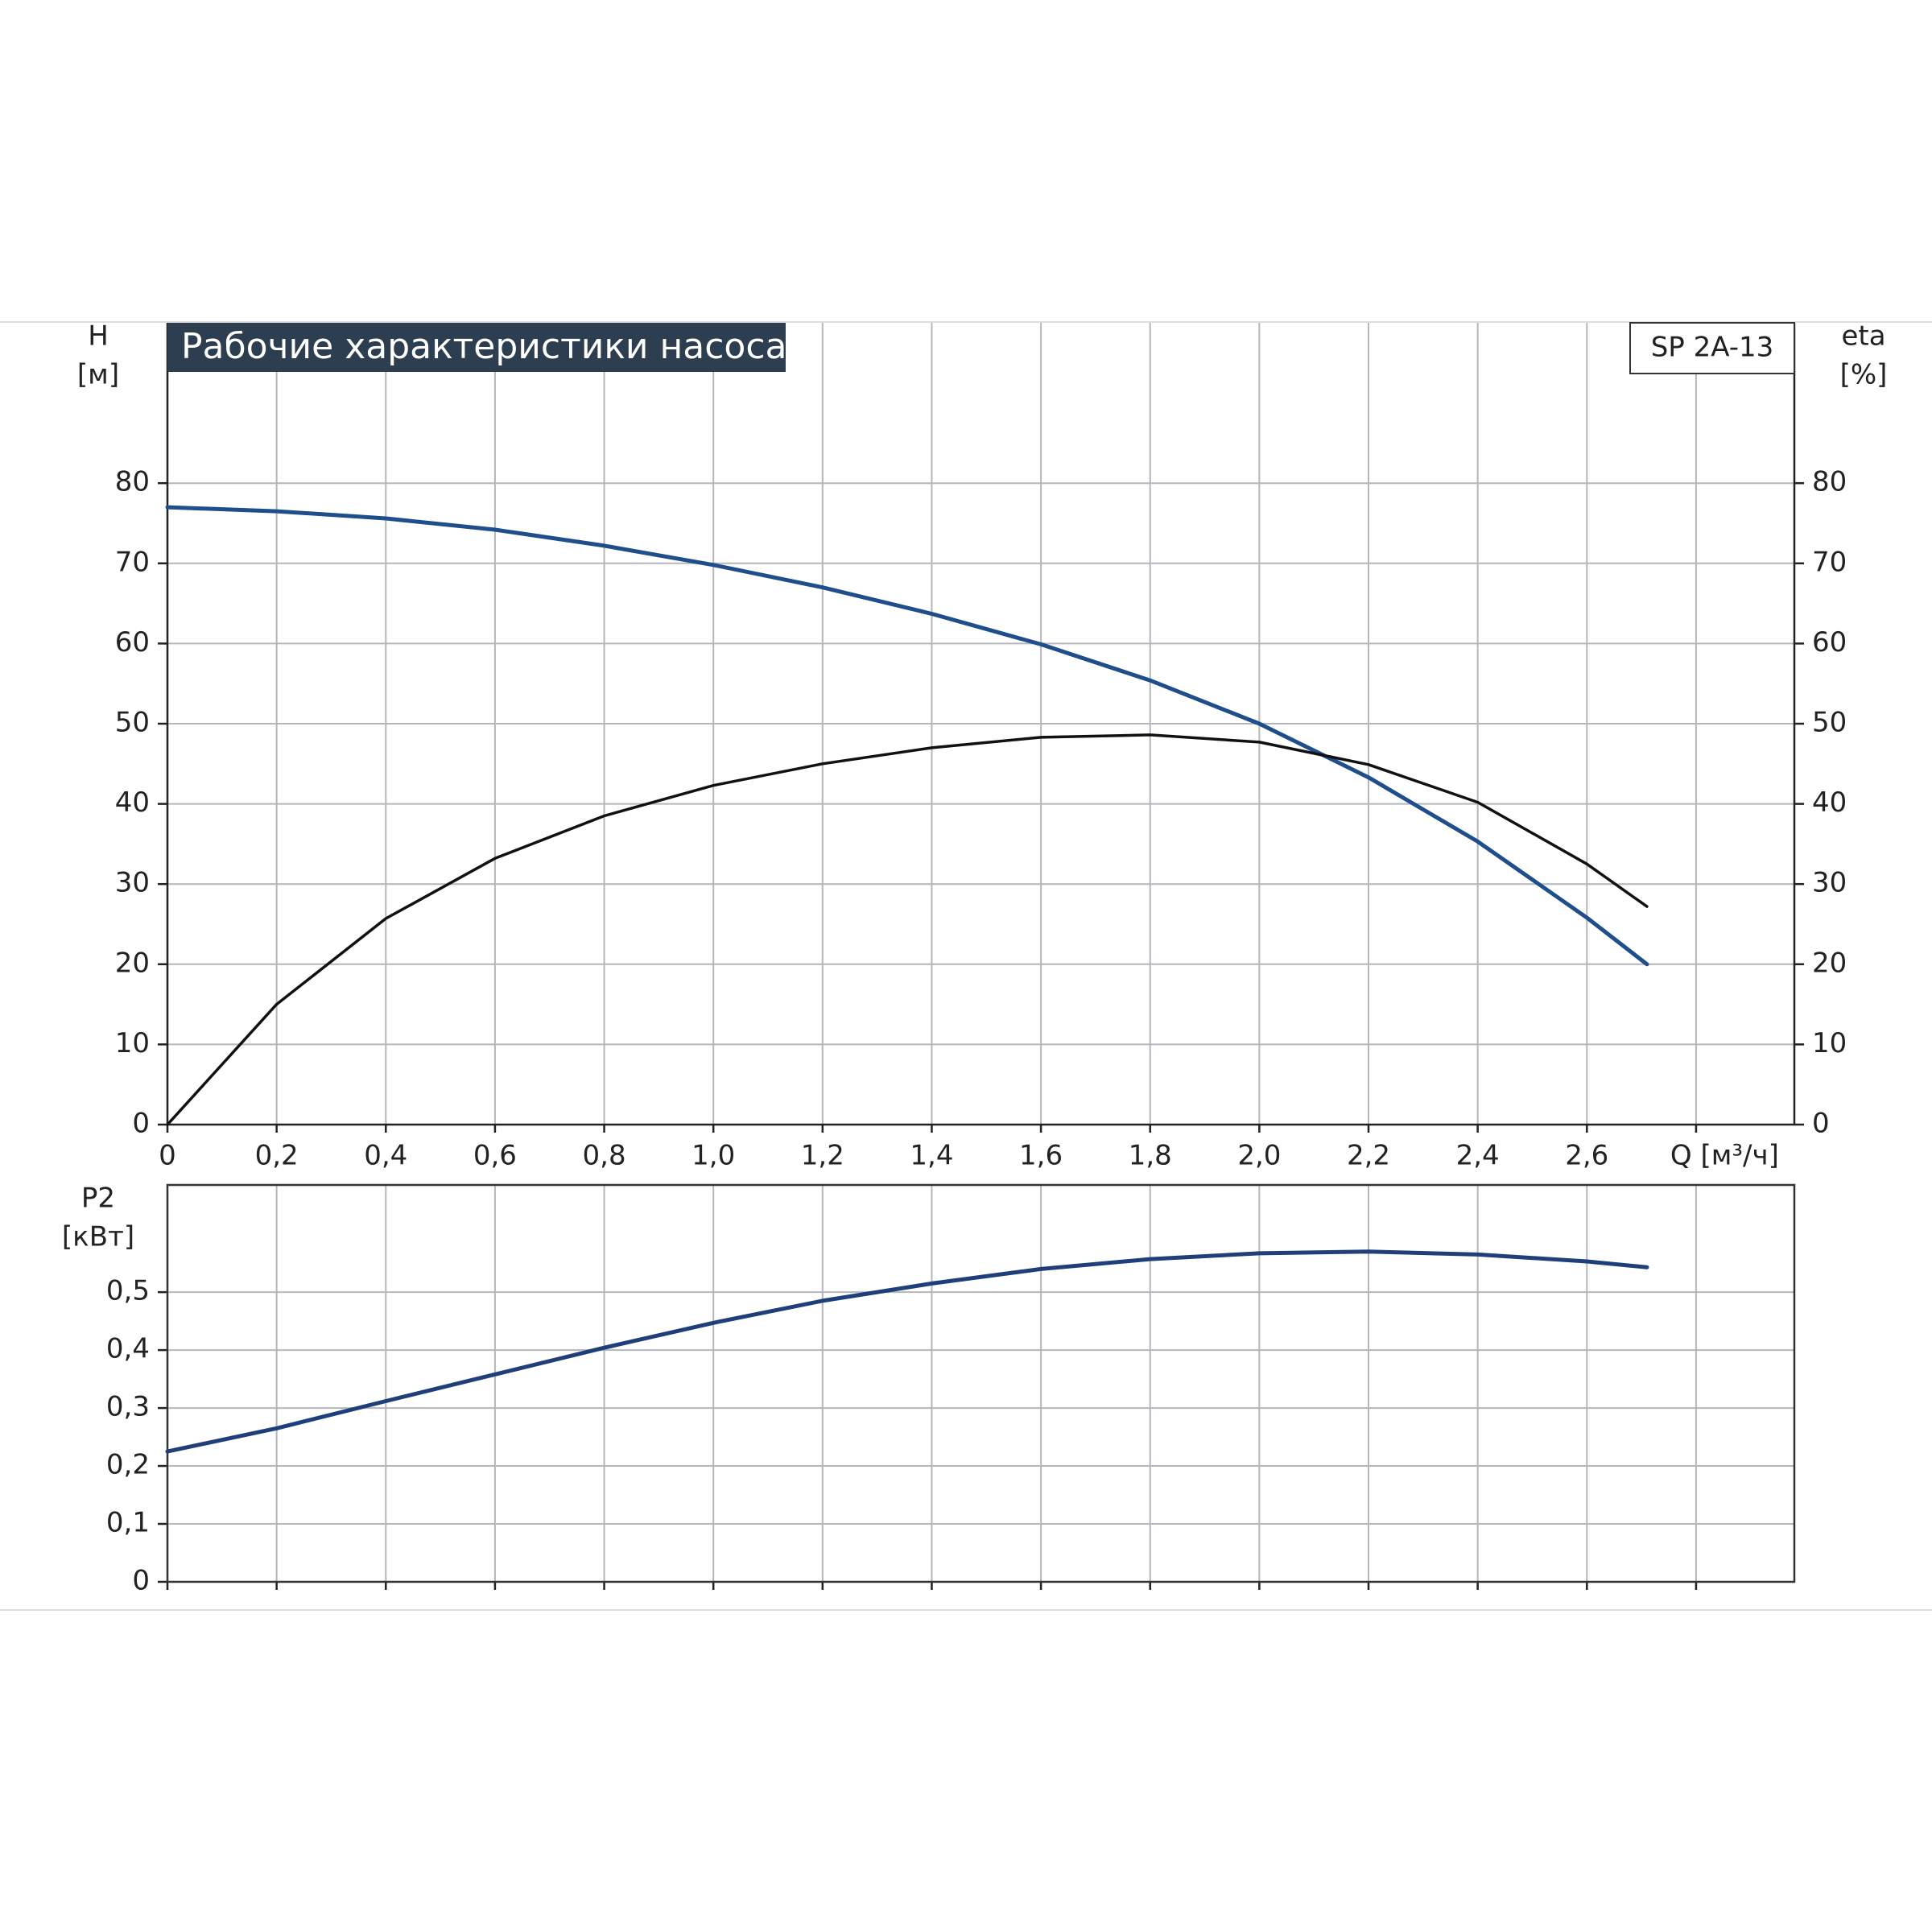  What do you see at coordinates (167, 1156) in the screenshot?
I see `x-tick-label: 0` at bounding box center [167, 1156].